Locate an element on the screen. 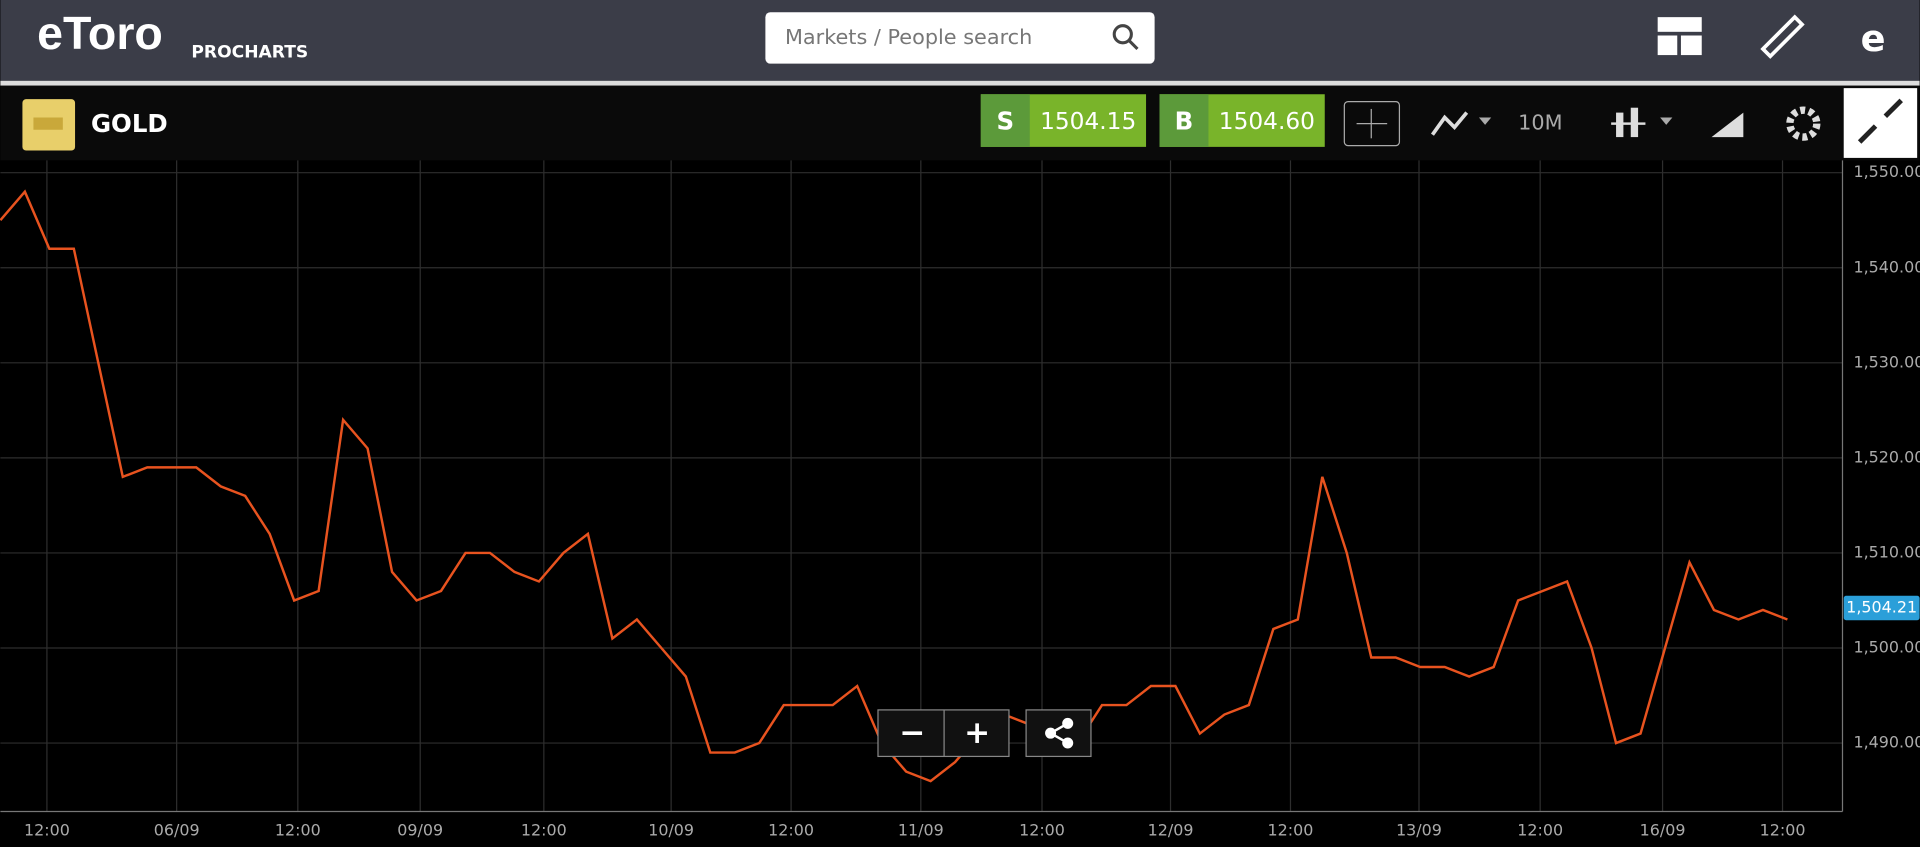 The width and height of the screenshot is (1920, 847). x-tick-label: 12/09 is located at coordinates (1171, 830).